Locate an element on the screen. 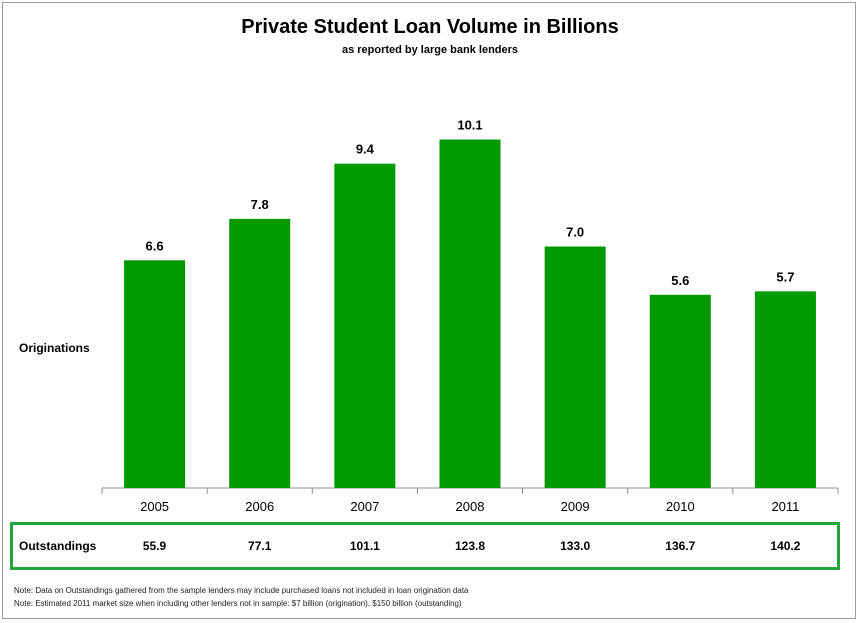 Image resolution: width=860 pixels, height=623 pixels. data-label-2005: 6.6 is located at coordinates (155, 245).